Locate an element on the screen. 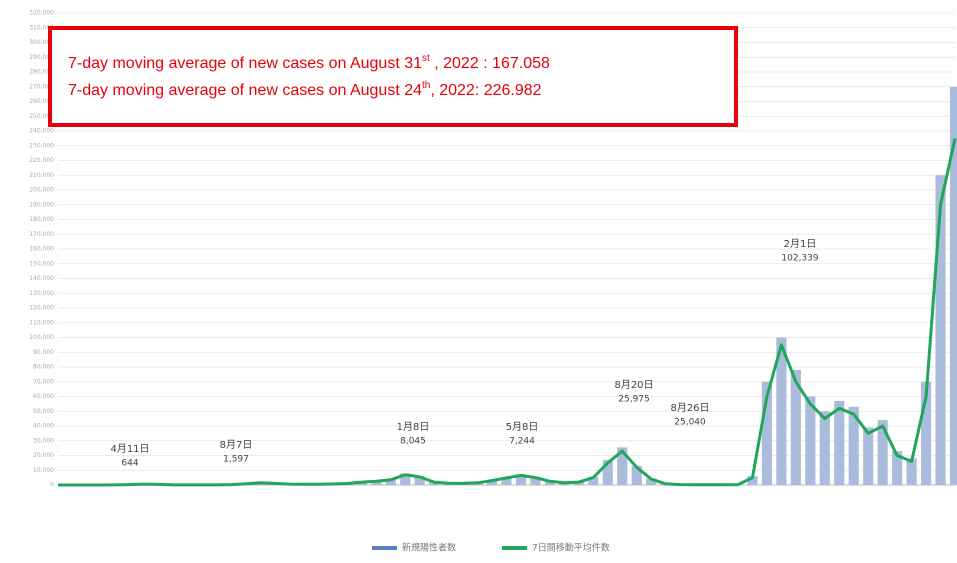 The height and width of the screenshot is (563, 957). y-tick-label: 180,000 is located at coordinates (41, 219).